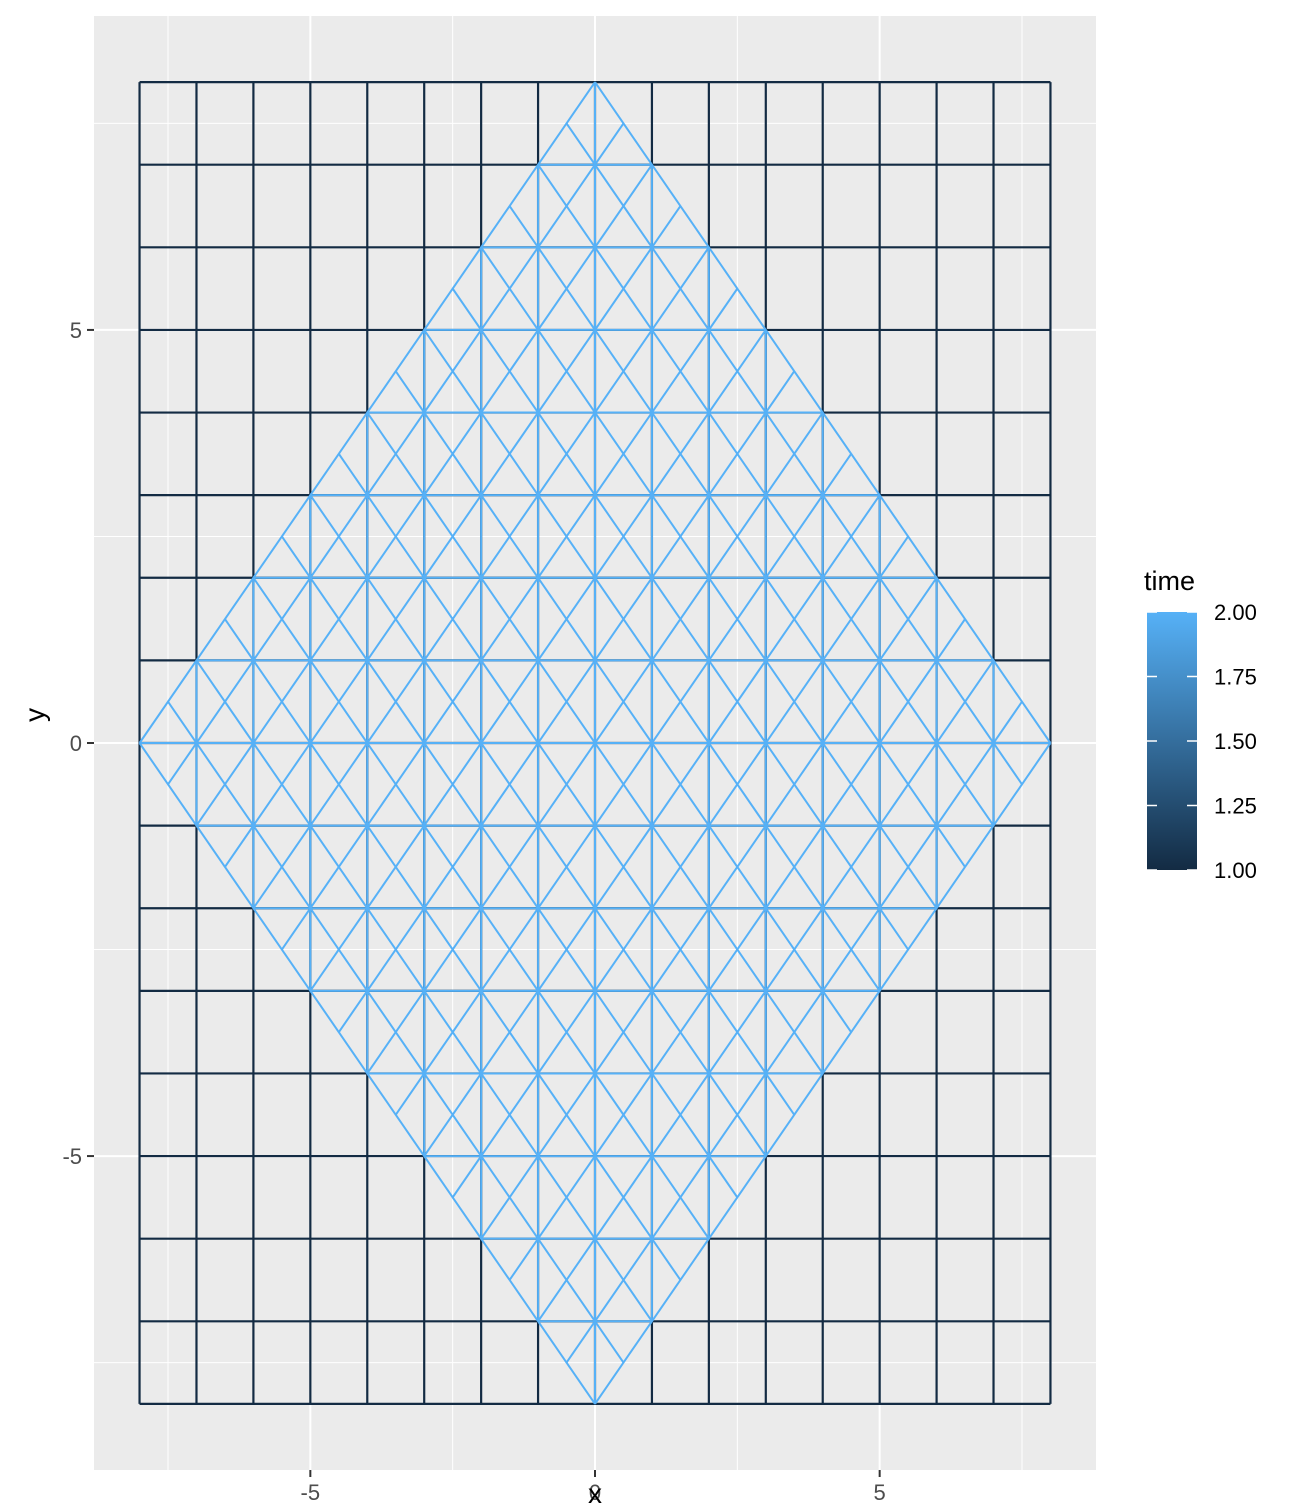 This screenshot has width=1296, height=1512. I want to click on legend-label: 1.50, so click(1235, 741).